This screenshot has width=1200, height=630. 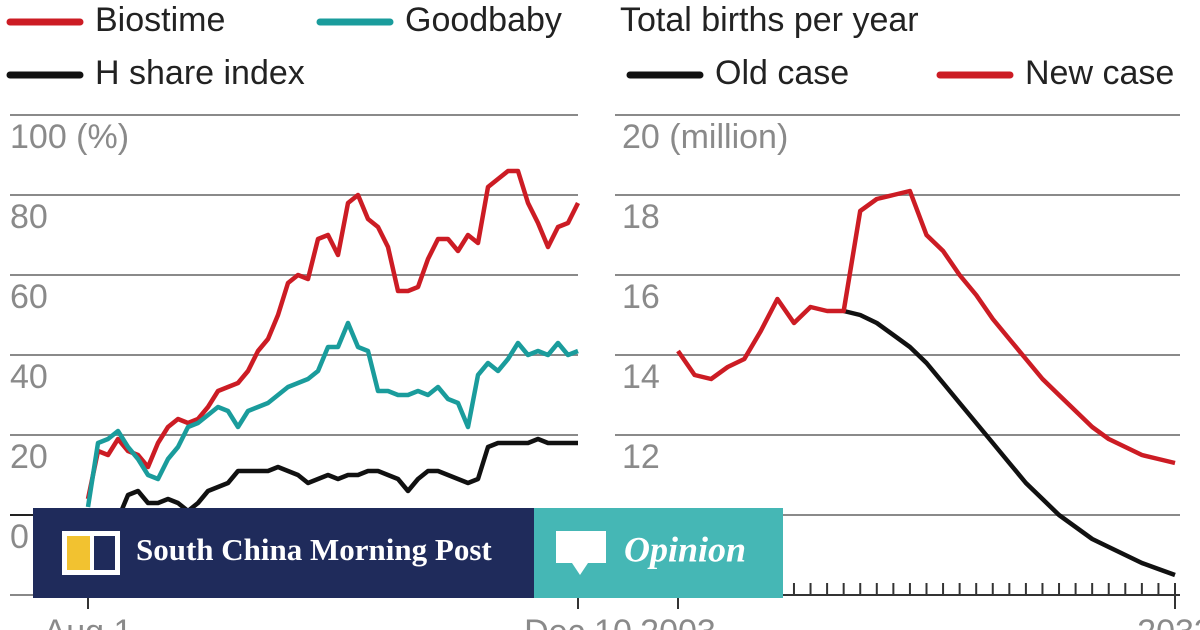 What do you see at coordinates (641, 217) in the screenshot?
I see `y-tick-label: 18` at bounding box center [641, 217].